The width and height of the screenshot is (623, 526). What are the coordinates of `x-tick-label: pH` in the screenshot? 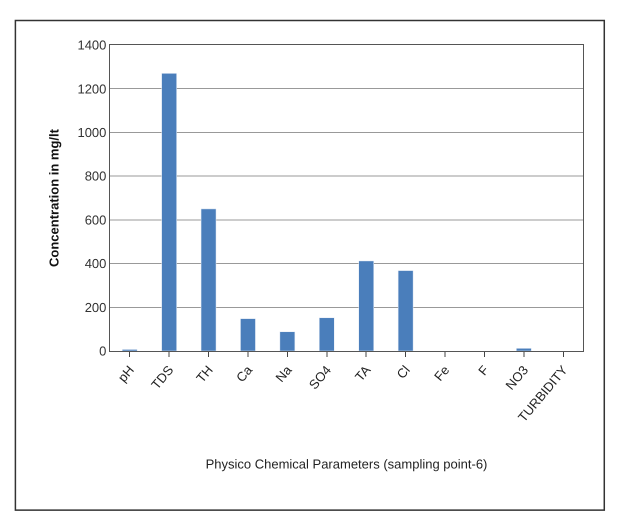 It's located at (125, 373).